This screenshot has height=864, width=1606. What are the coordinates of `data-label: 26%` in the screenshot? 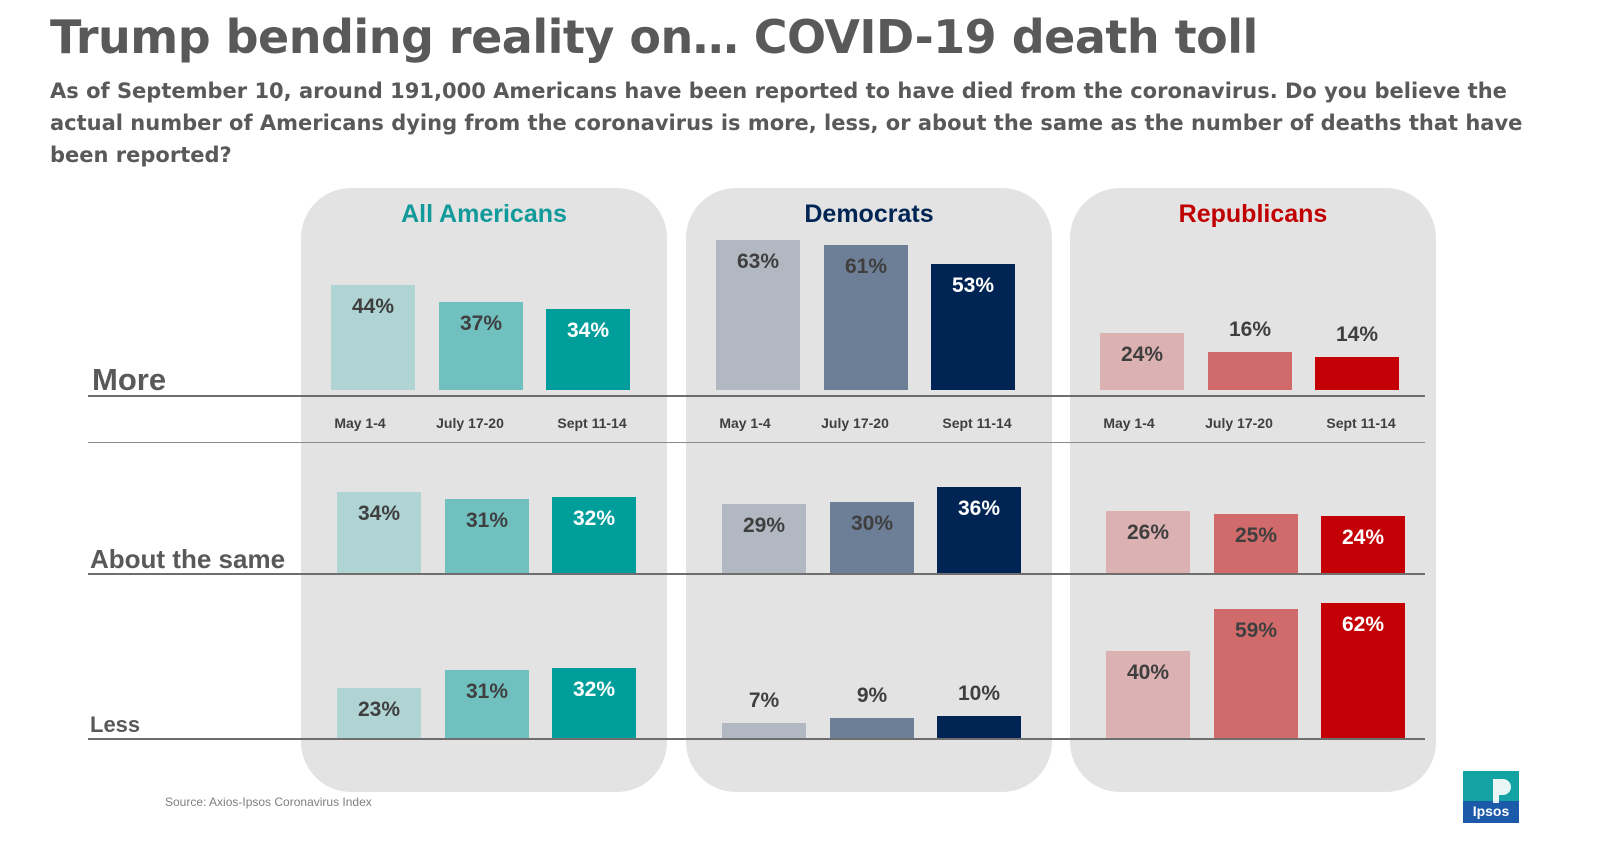 It's located at (1148, 533).